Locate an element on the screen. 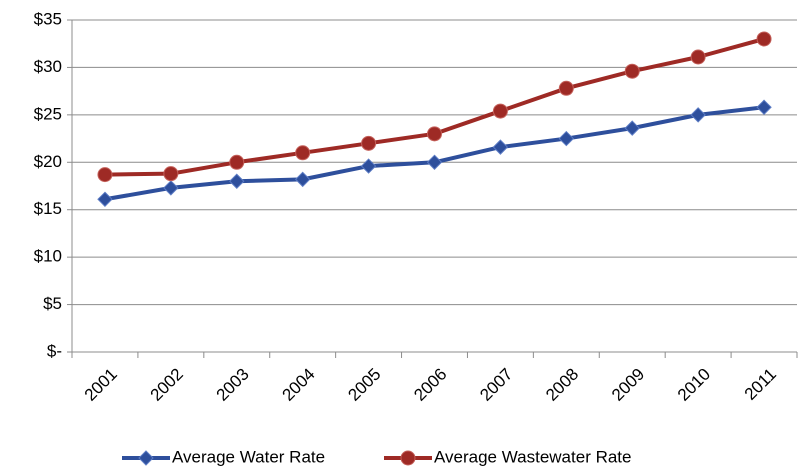 This screenshot has height=470, width=799. legend-item: Average Water Rate is located at coordinates (223, 456).